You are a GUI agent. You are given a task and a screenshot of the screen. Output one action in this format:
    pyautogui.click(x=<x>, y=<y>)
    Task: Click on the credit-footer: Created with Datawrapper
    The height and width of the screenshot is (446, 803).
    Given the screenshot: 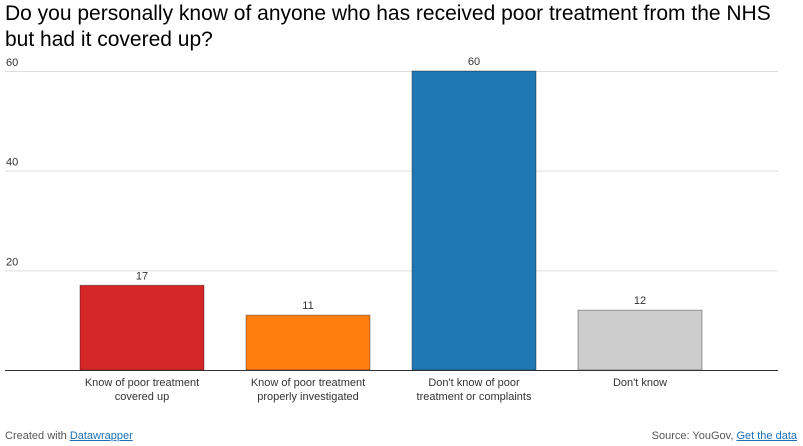 What is the action you would take?
    pyautogui.click(x=69, y=436)
    